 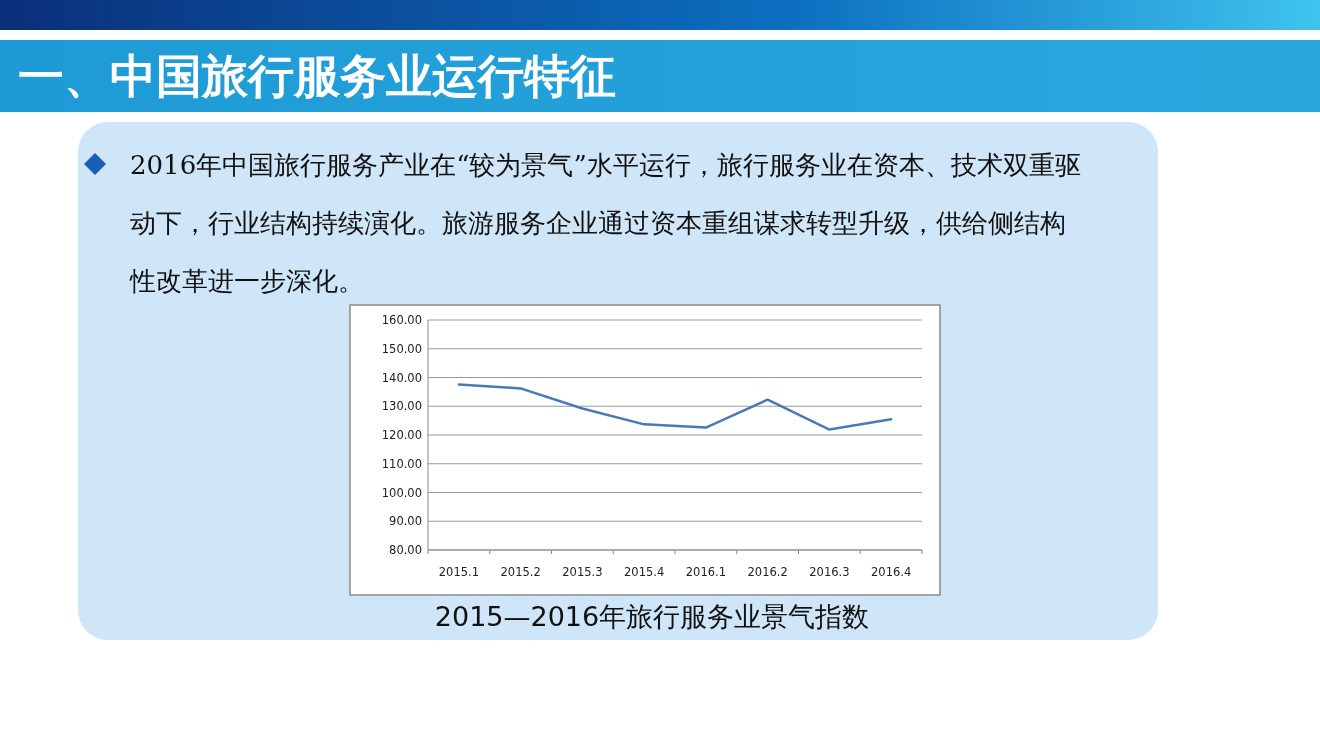 I want to click on x-tick-label: 2016.4, so click(x=891, y=572).